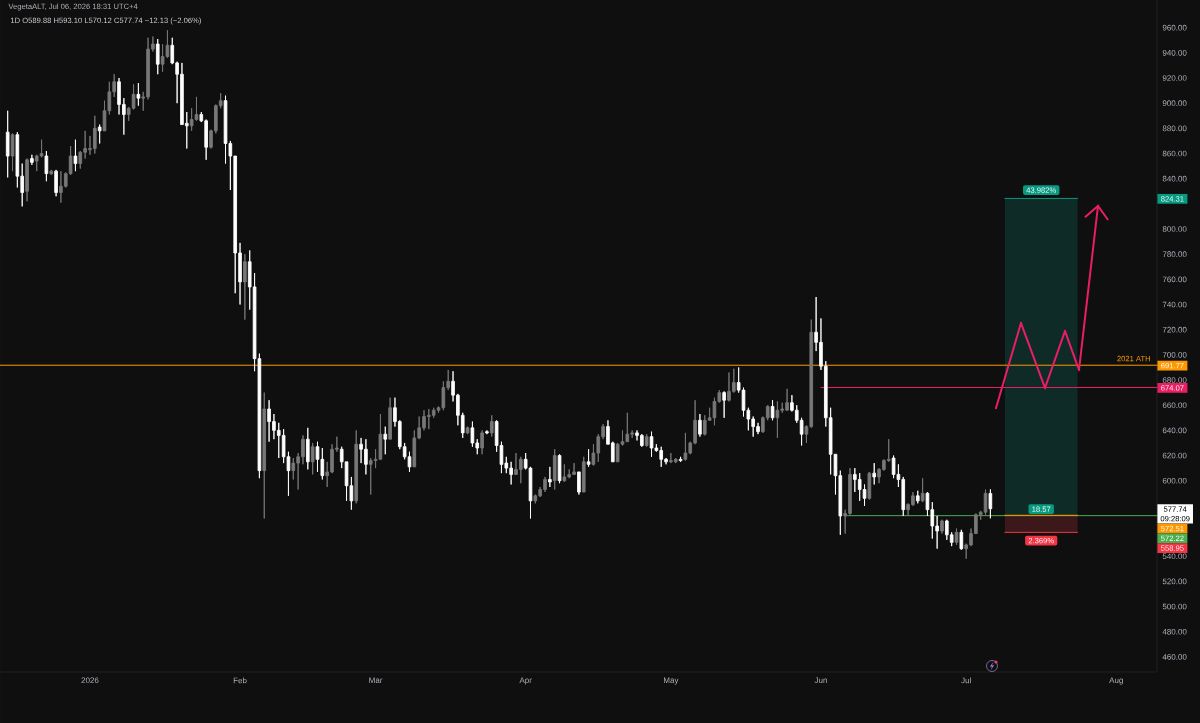 The image size is (1200, 723). Describe the element at coordinates (1174, 229) in the screenshot. I see `y-tick-label: 800.00` at that location.